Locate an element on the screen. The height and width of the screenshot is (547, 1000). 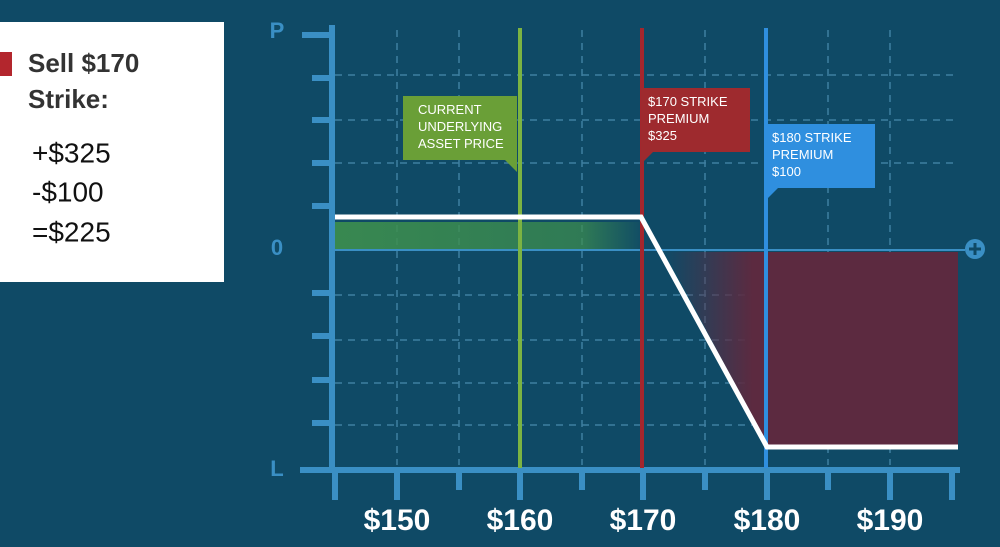
callout: CURRENT UNDERLYING ASSET PRICE is located at coordinates (460, 134).